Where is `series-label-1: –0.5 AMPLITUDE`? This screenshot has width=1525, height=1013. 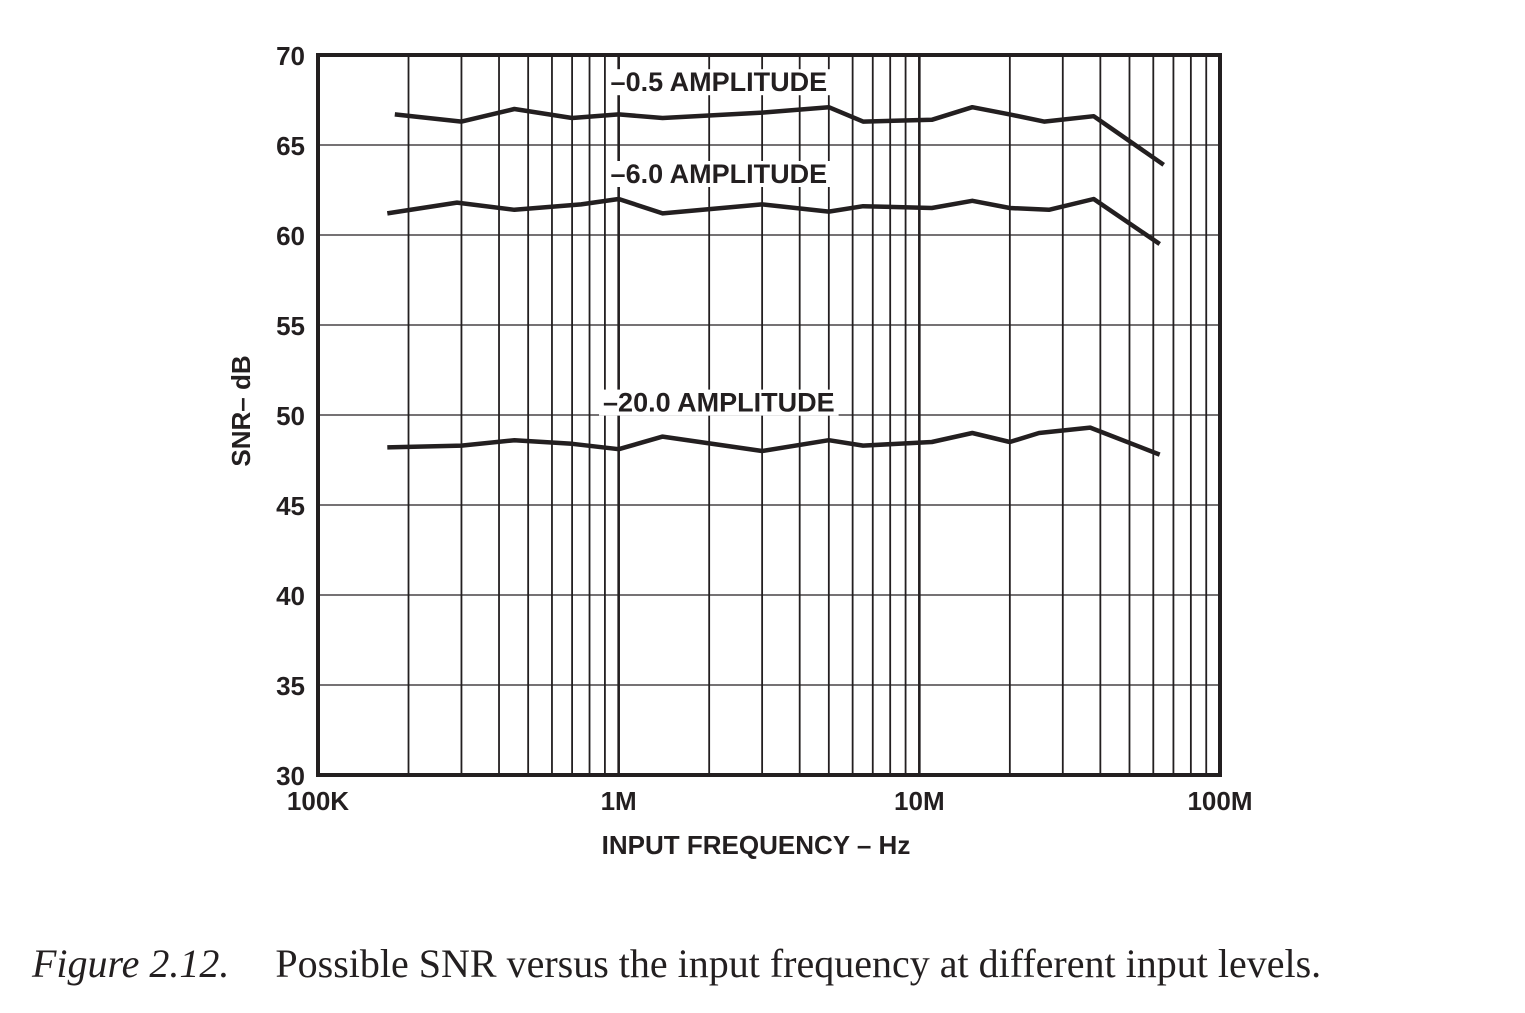
series-label-1: –0.5 AMPLITUDE is located at coordinates (719, 82).